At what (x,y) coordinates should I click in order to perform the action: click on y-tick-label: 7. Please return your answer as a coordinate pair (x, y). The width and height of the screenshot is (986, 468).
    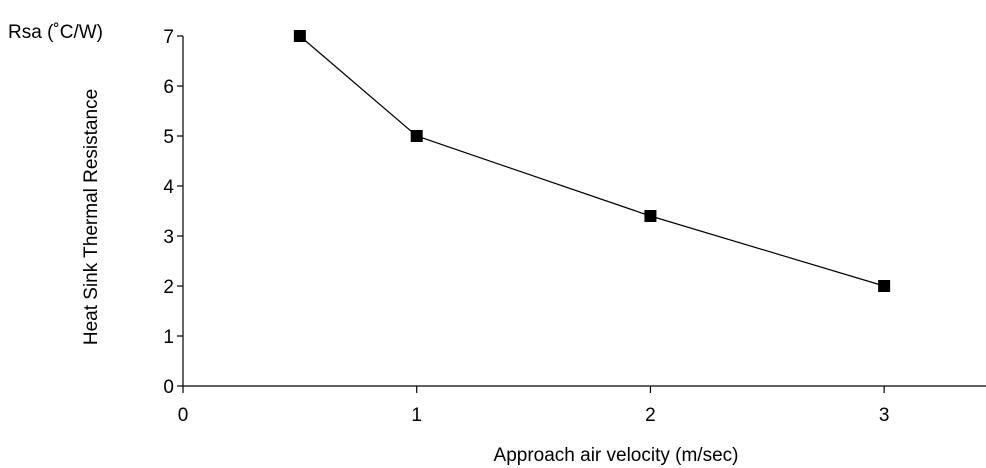
    Looking at the image, I should click on (168, 37).